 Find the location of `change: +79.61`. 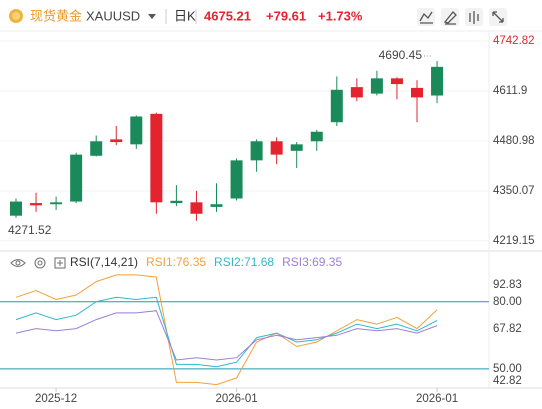

change: +79.61 is located at coordinates (286, 15).